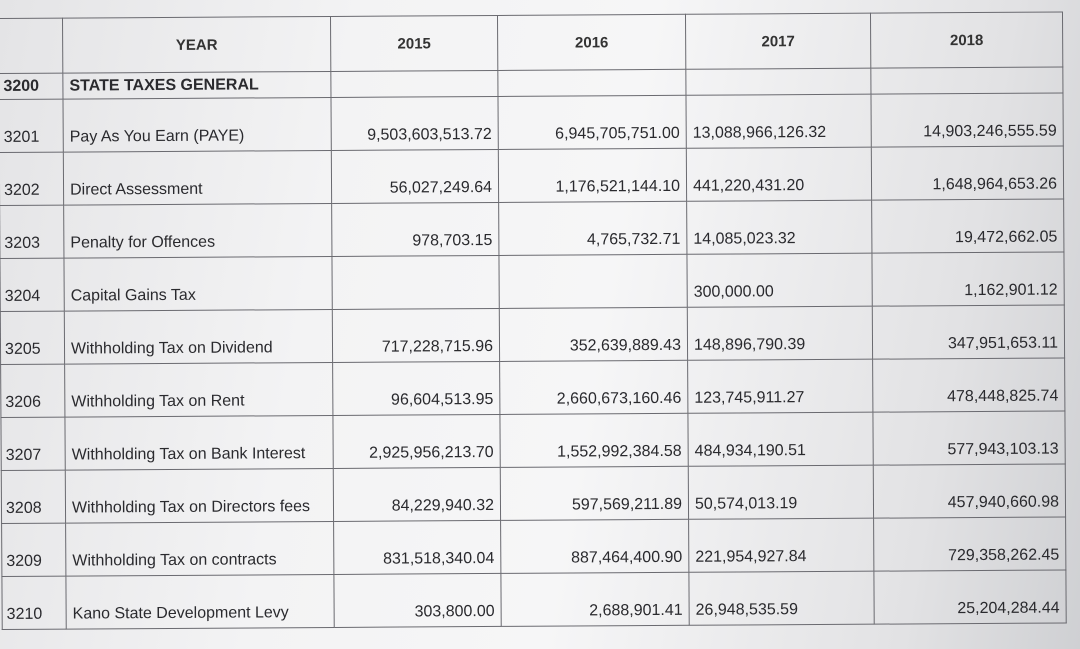  What do you see at coordinates (34, 603) in the screenshot?
I see `row-code: 3210` at bounding box center [34, 603].